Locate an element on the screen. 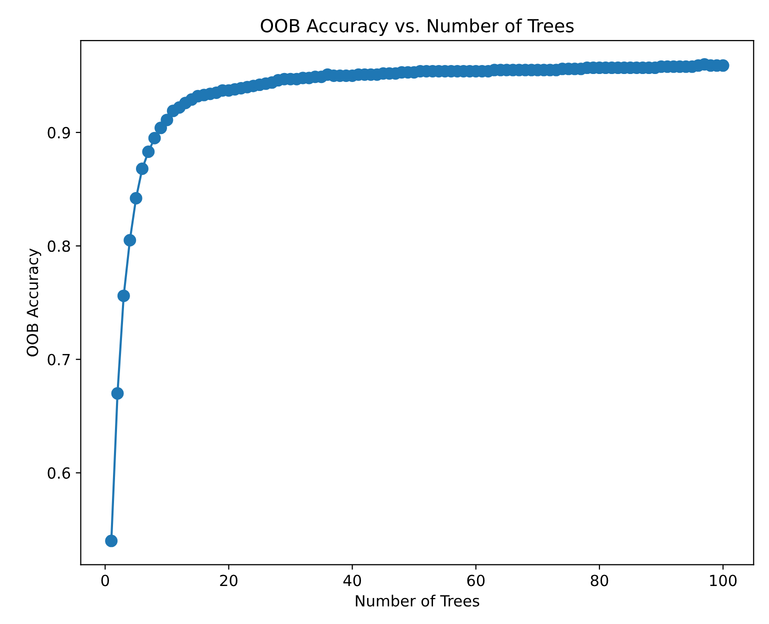  x-tick-label: 100 is located at coordinates (723, 580).